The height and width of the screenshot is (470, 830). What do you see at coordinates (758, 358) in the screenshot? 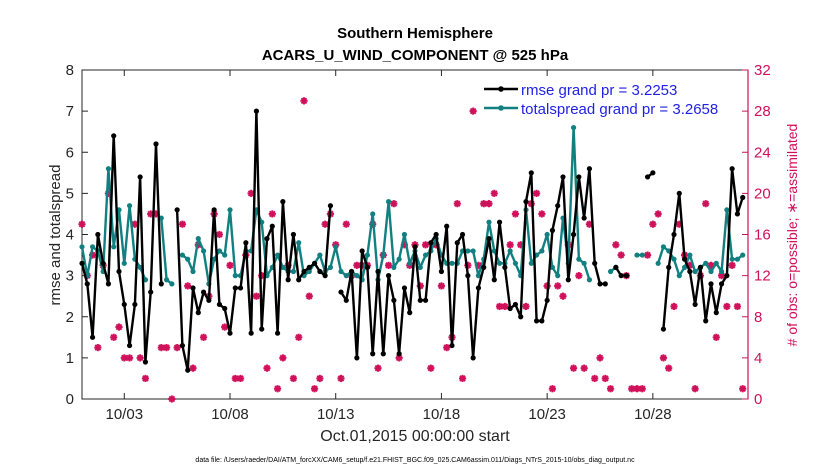
I see `y-right-tick-label: 4` at bounding box center [758, 358].